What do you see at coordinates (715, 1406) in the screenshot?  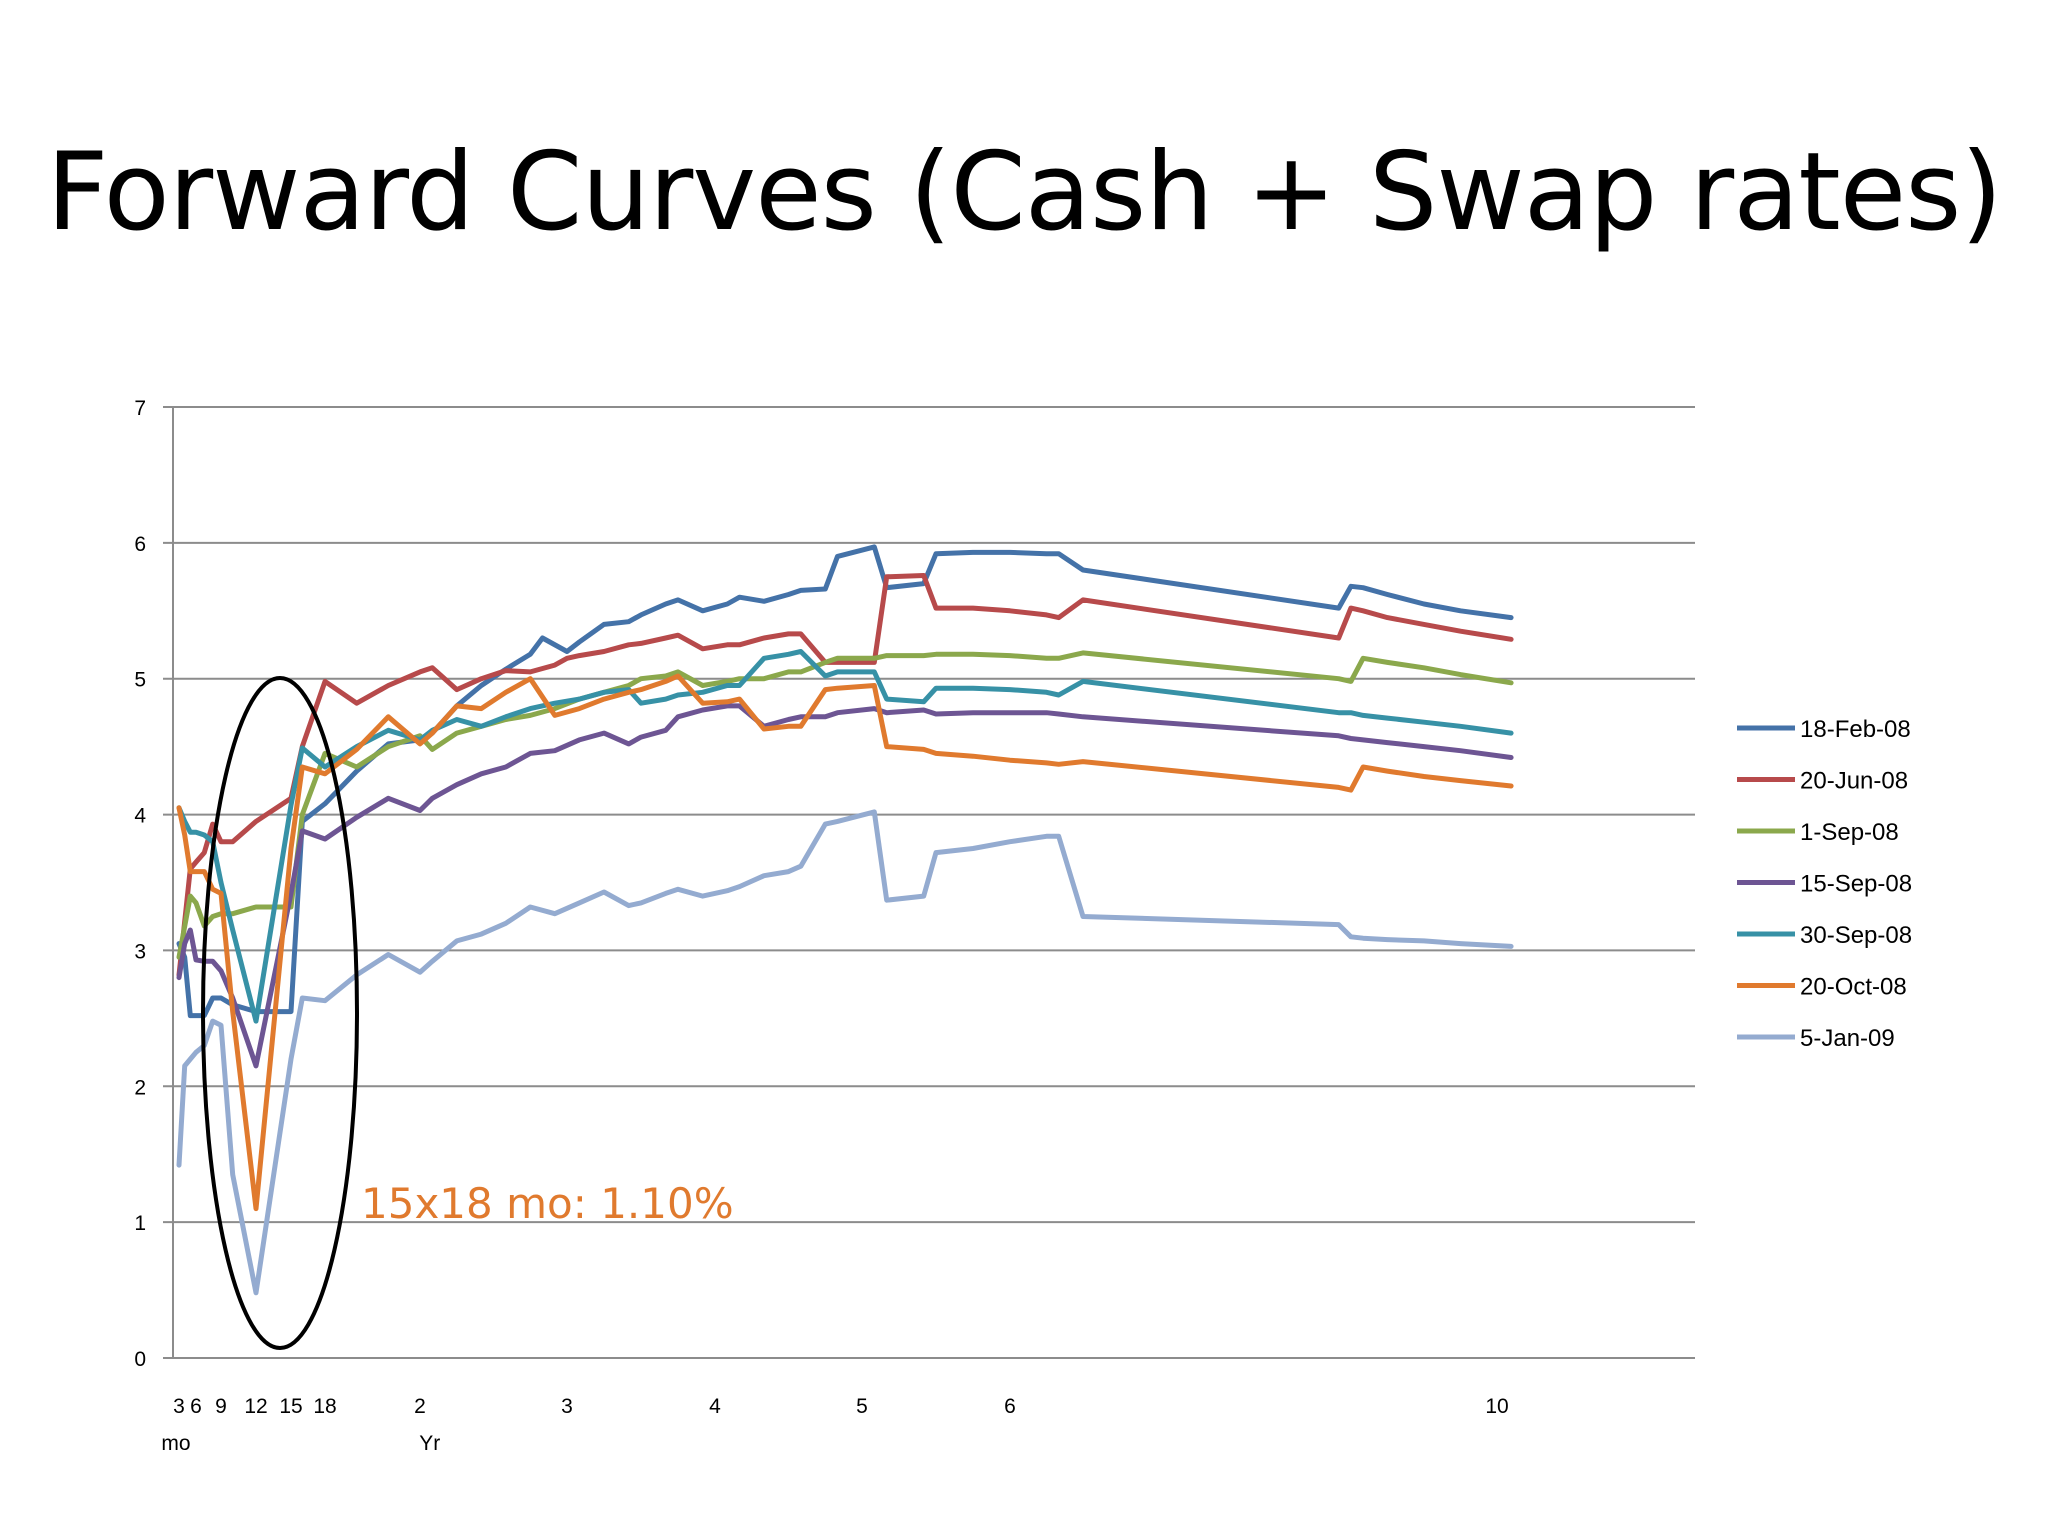 I see `x-tick-label: 4` at bounding box center [715, 1406].